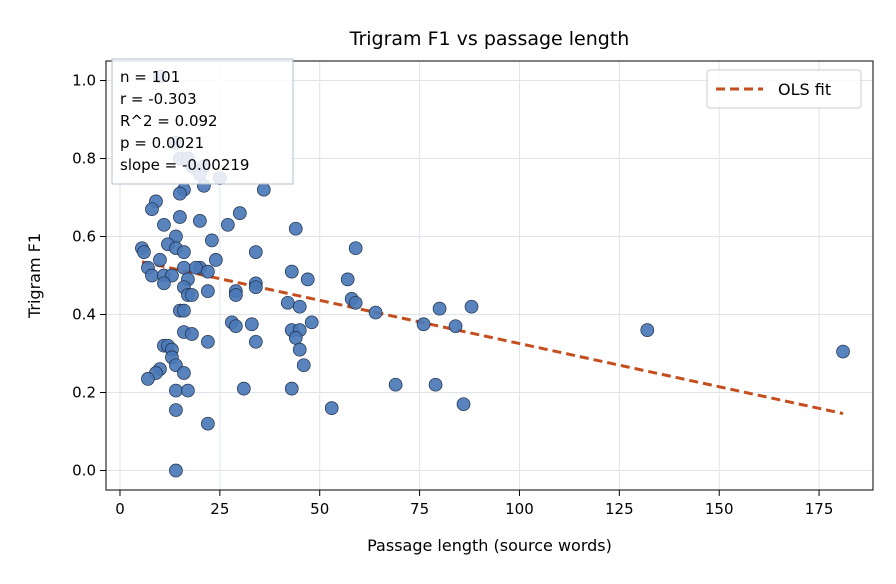  Describe the element at coordinates (84, 81) in the screenshot. I see `y-tick-label: 1.0` at that location.